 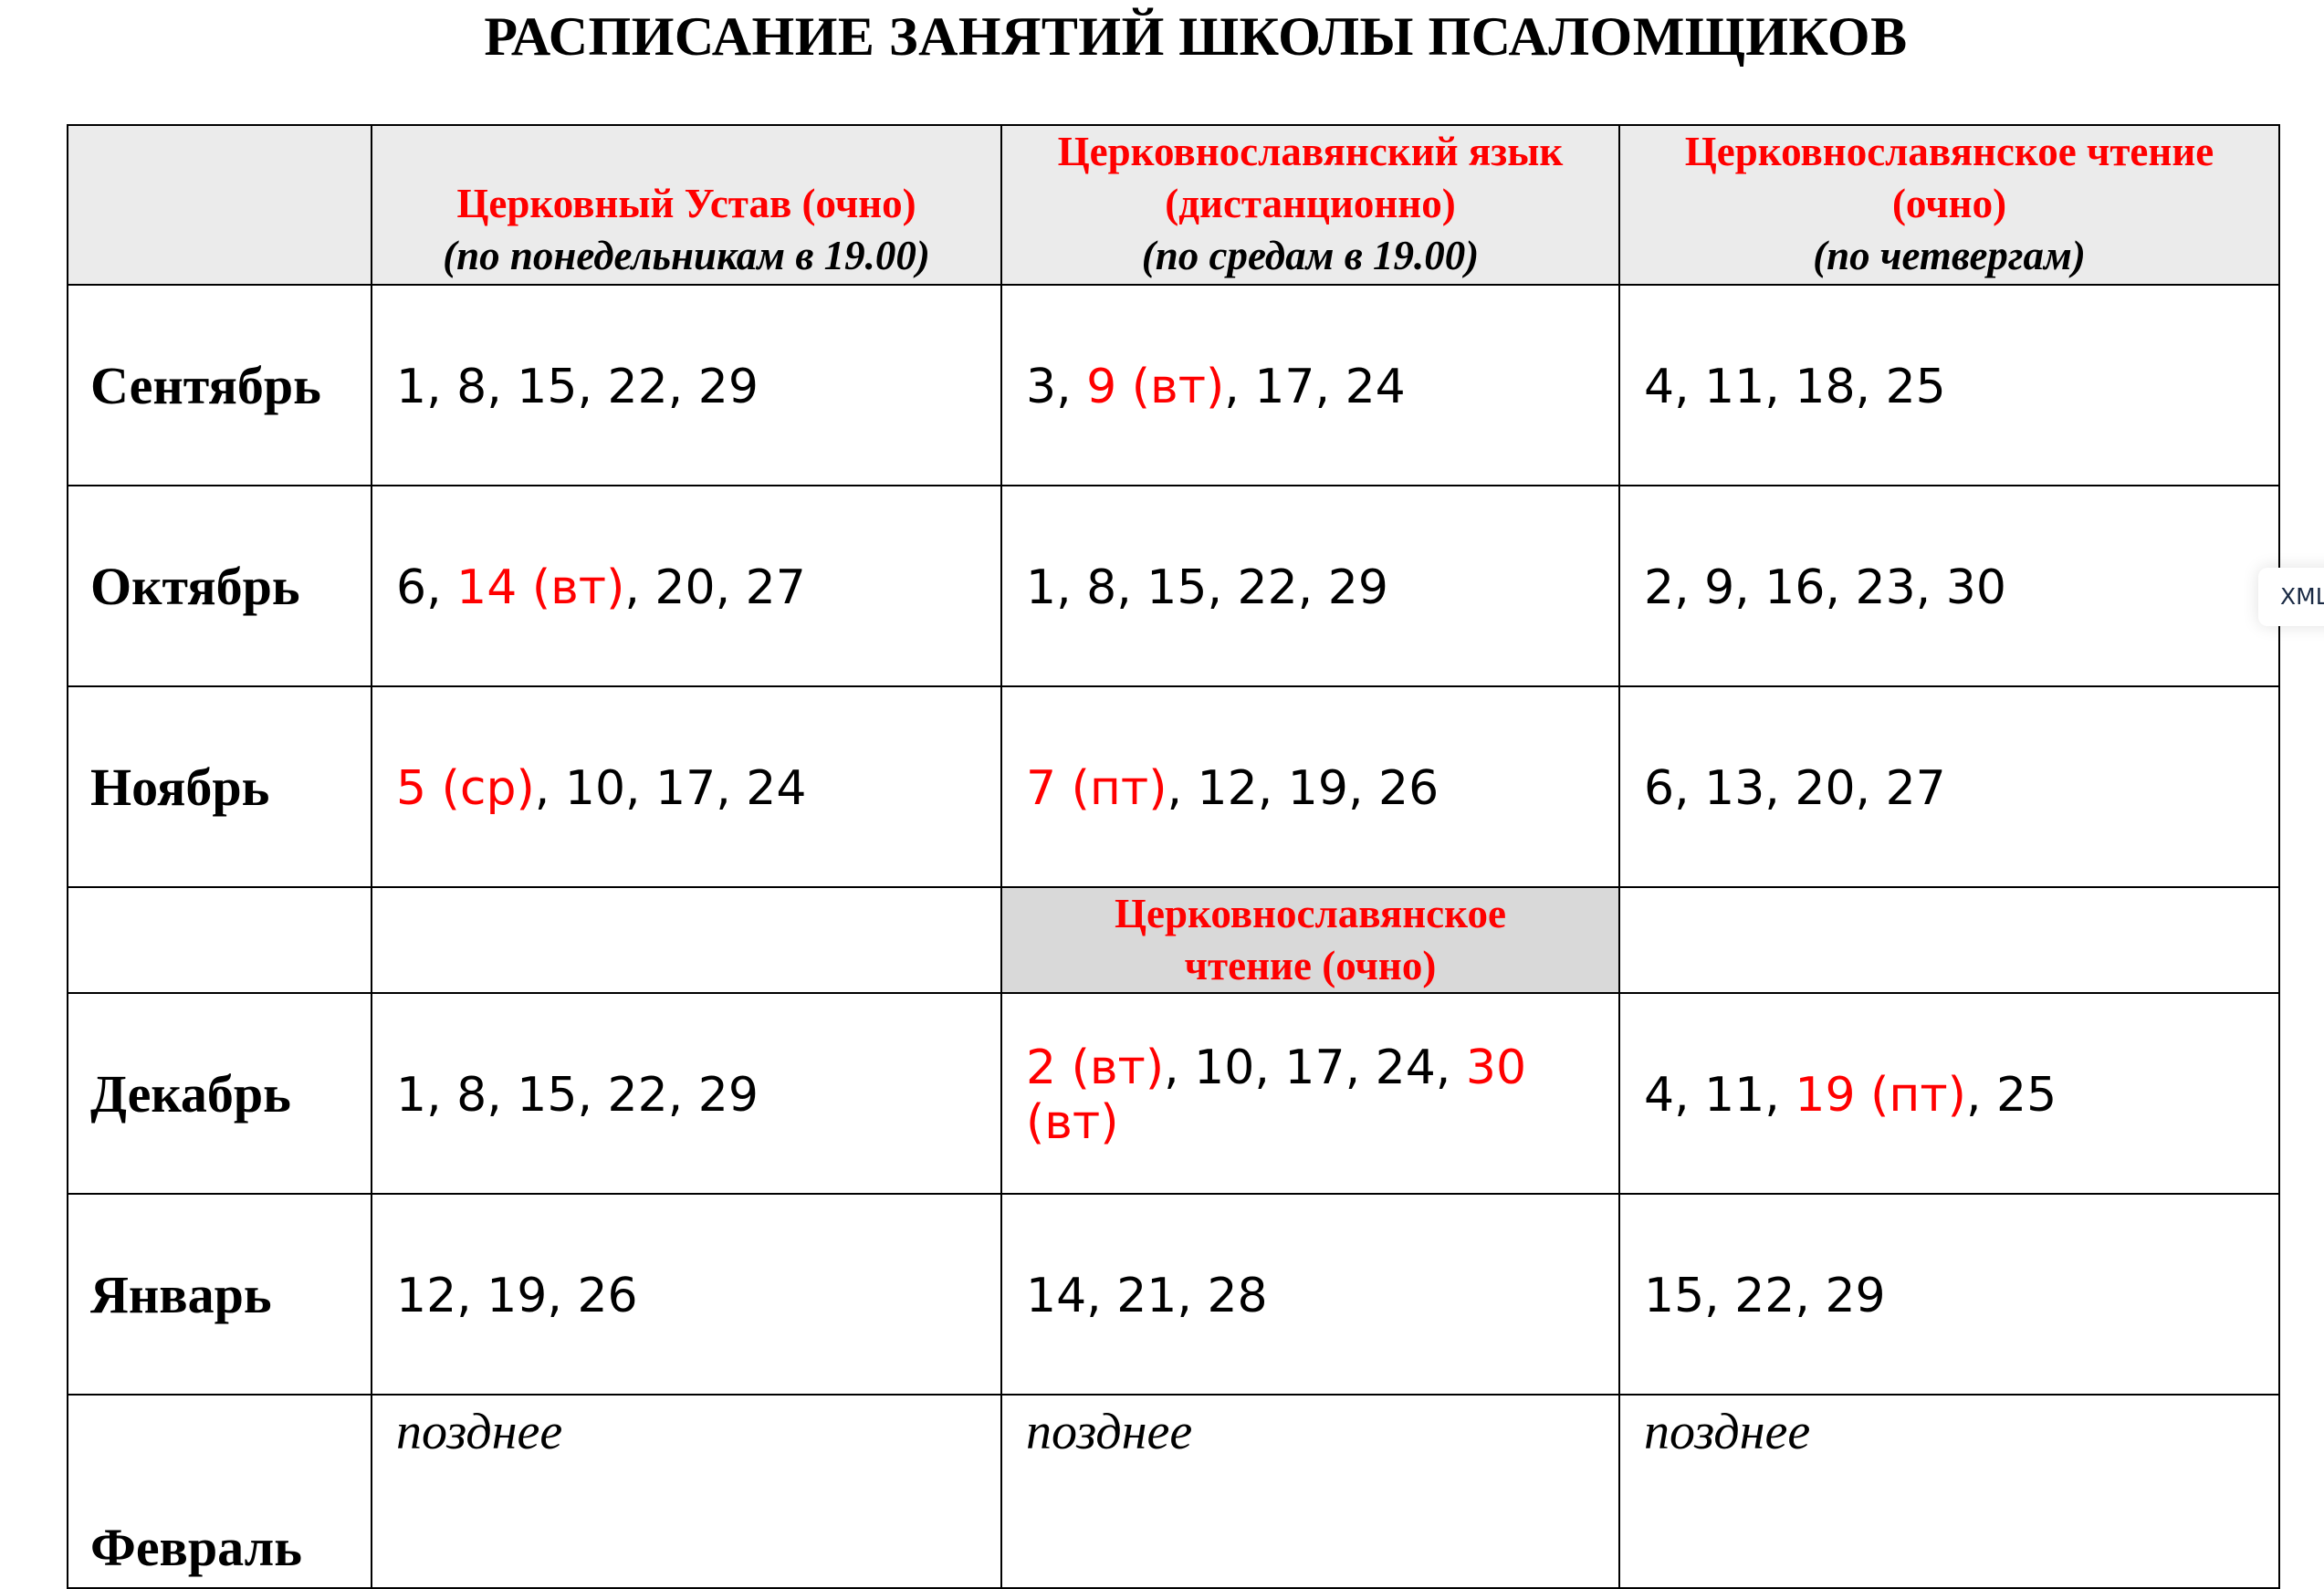 What do you see at coordinates (1765, 1296) in the screenshot?
I see `date-text: 15, 22, 29` at bounding box center [1765, 1296].